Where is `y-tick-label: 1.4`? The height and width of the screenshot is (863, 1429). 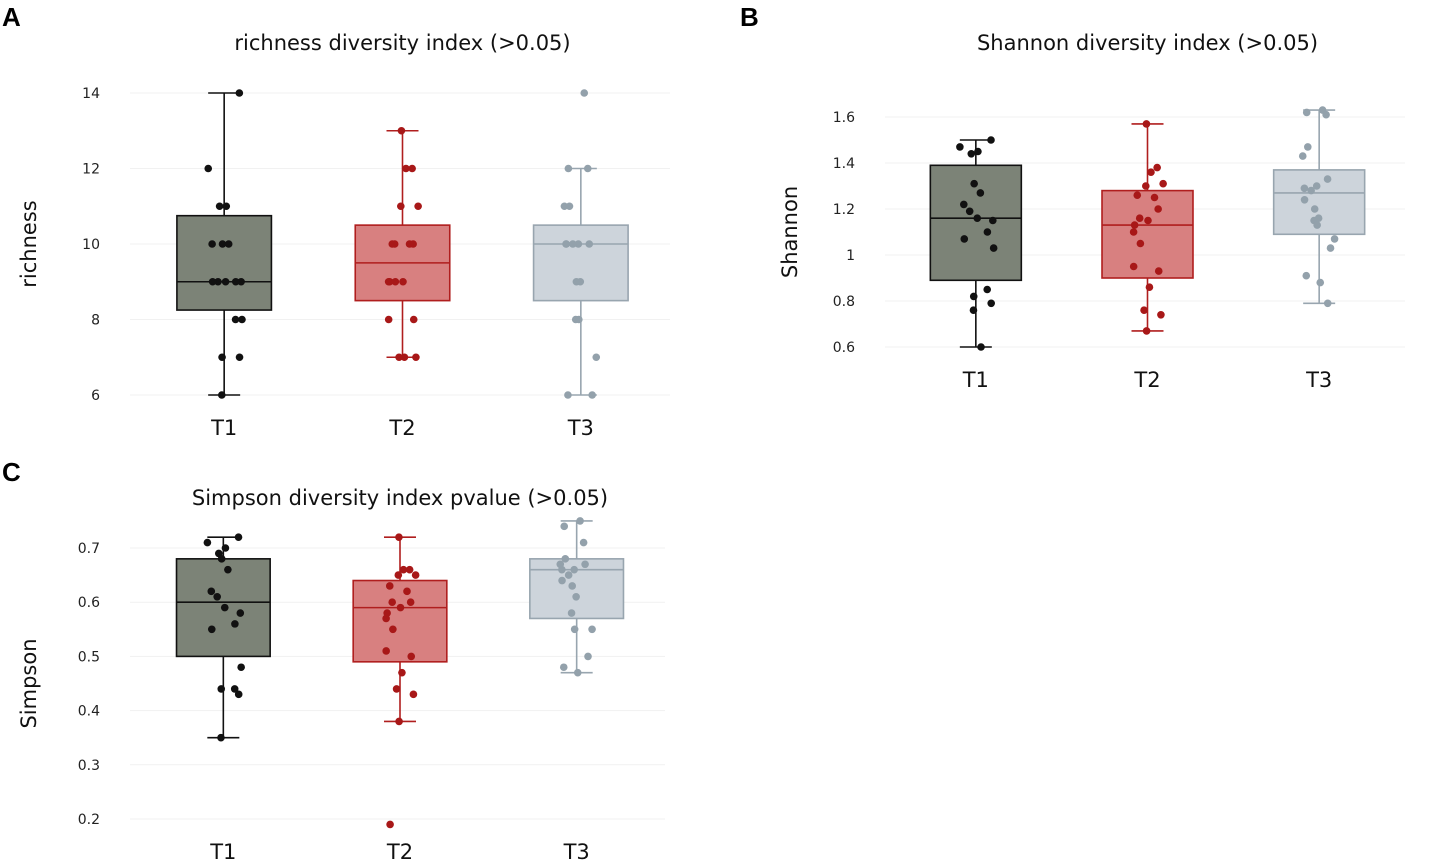
y-tick-label: 1.4 is located at coordinates (844, 164).